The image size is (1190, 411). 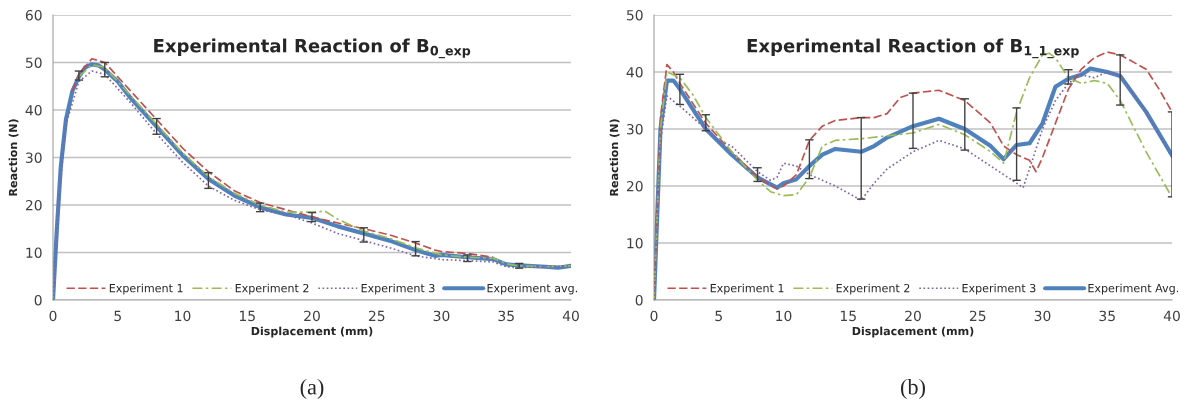 What do you see at coordinates (33, 15) in the screenshot?
I see `y-tick-label: 60` at bounding box center [33, 15].